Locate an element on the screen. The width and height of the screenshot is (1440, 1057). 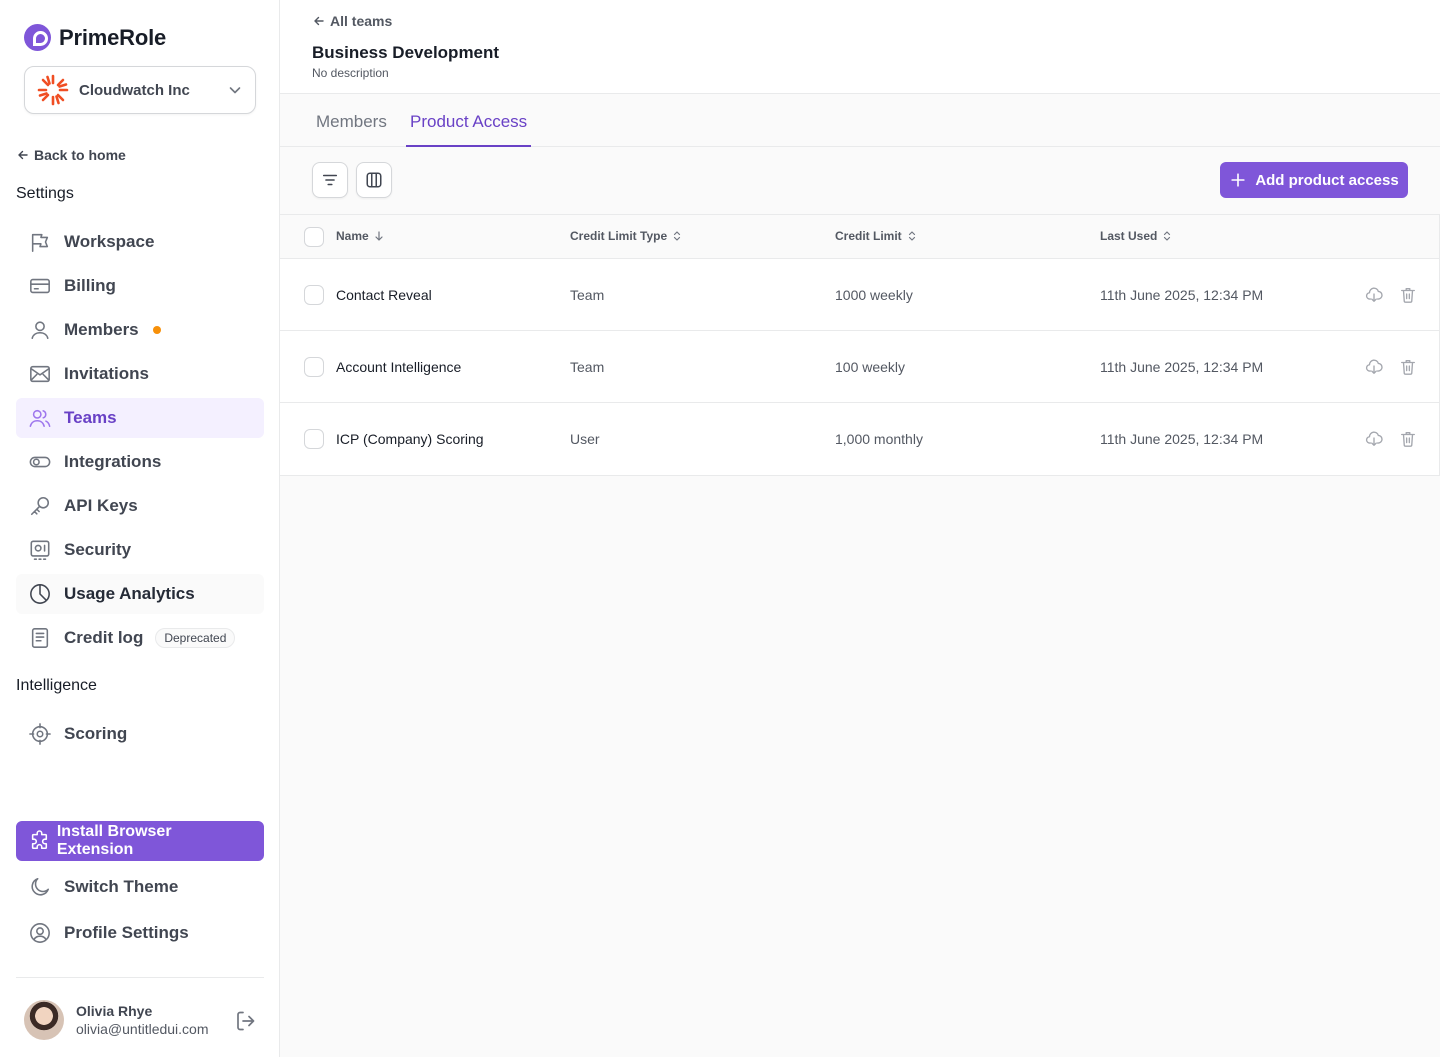
back-to-home-label: Back to home is located at coordinates (80, 155).